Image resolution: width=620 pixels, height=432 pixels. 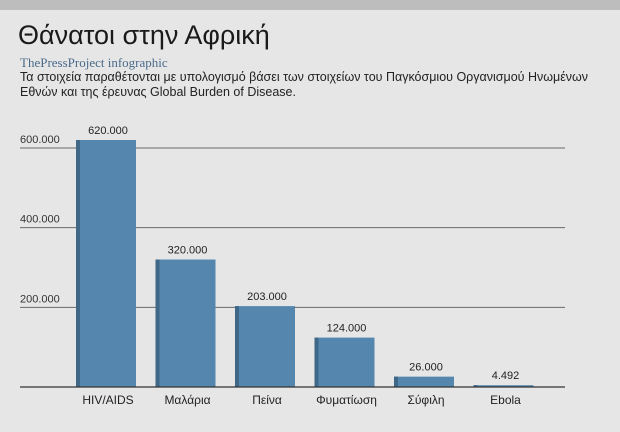 I want to click on category-label: HIV/AIDS, so click(x=107, y=400).